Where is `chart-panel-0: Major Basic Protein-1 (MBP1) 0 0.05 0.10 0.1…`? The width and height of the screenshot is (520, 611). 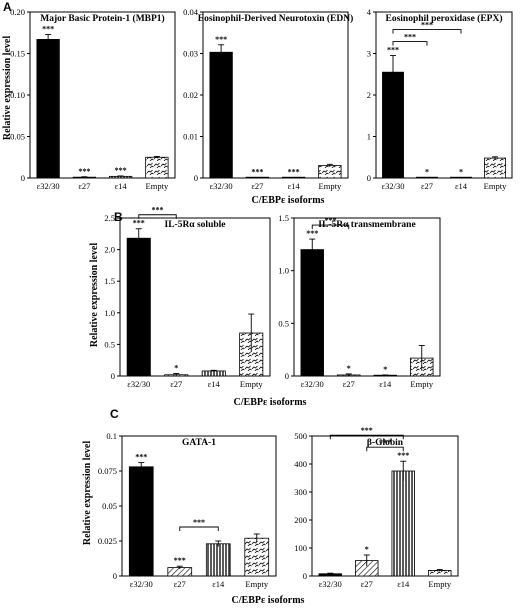 chart-panel-0: Major Basic Protein-1 (MBP1) 0 0.05 0.10 0.1… is located at coordinates (93, 99).